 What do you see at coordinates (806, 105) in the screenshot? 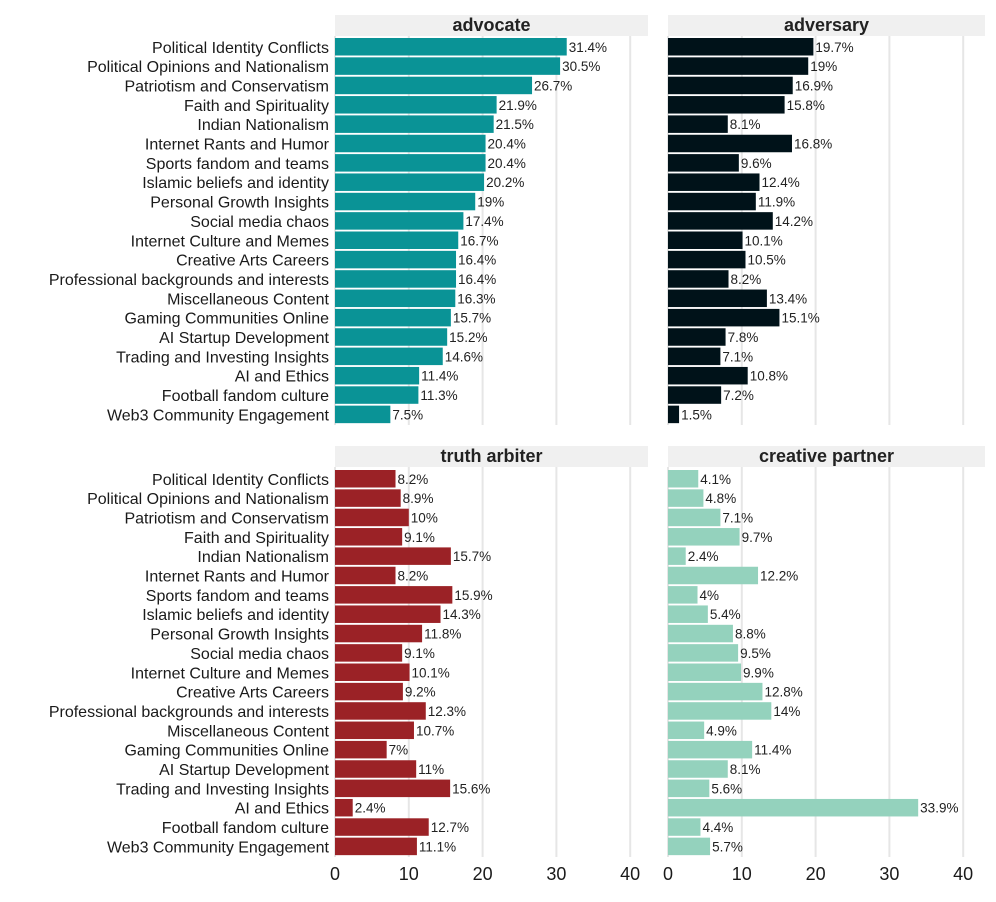
I see `data-label: 15.8%` at bounding box center [806, 105].